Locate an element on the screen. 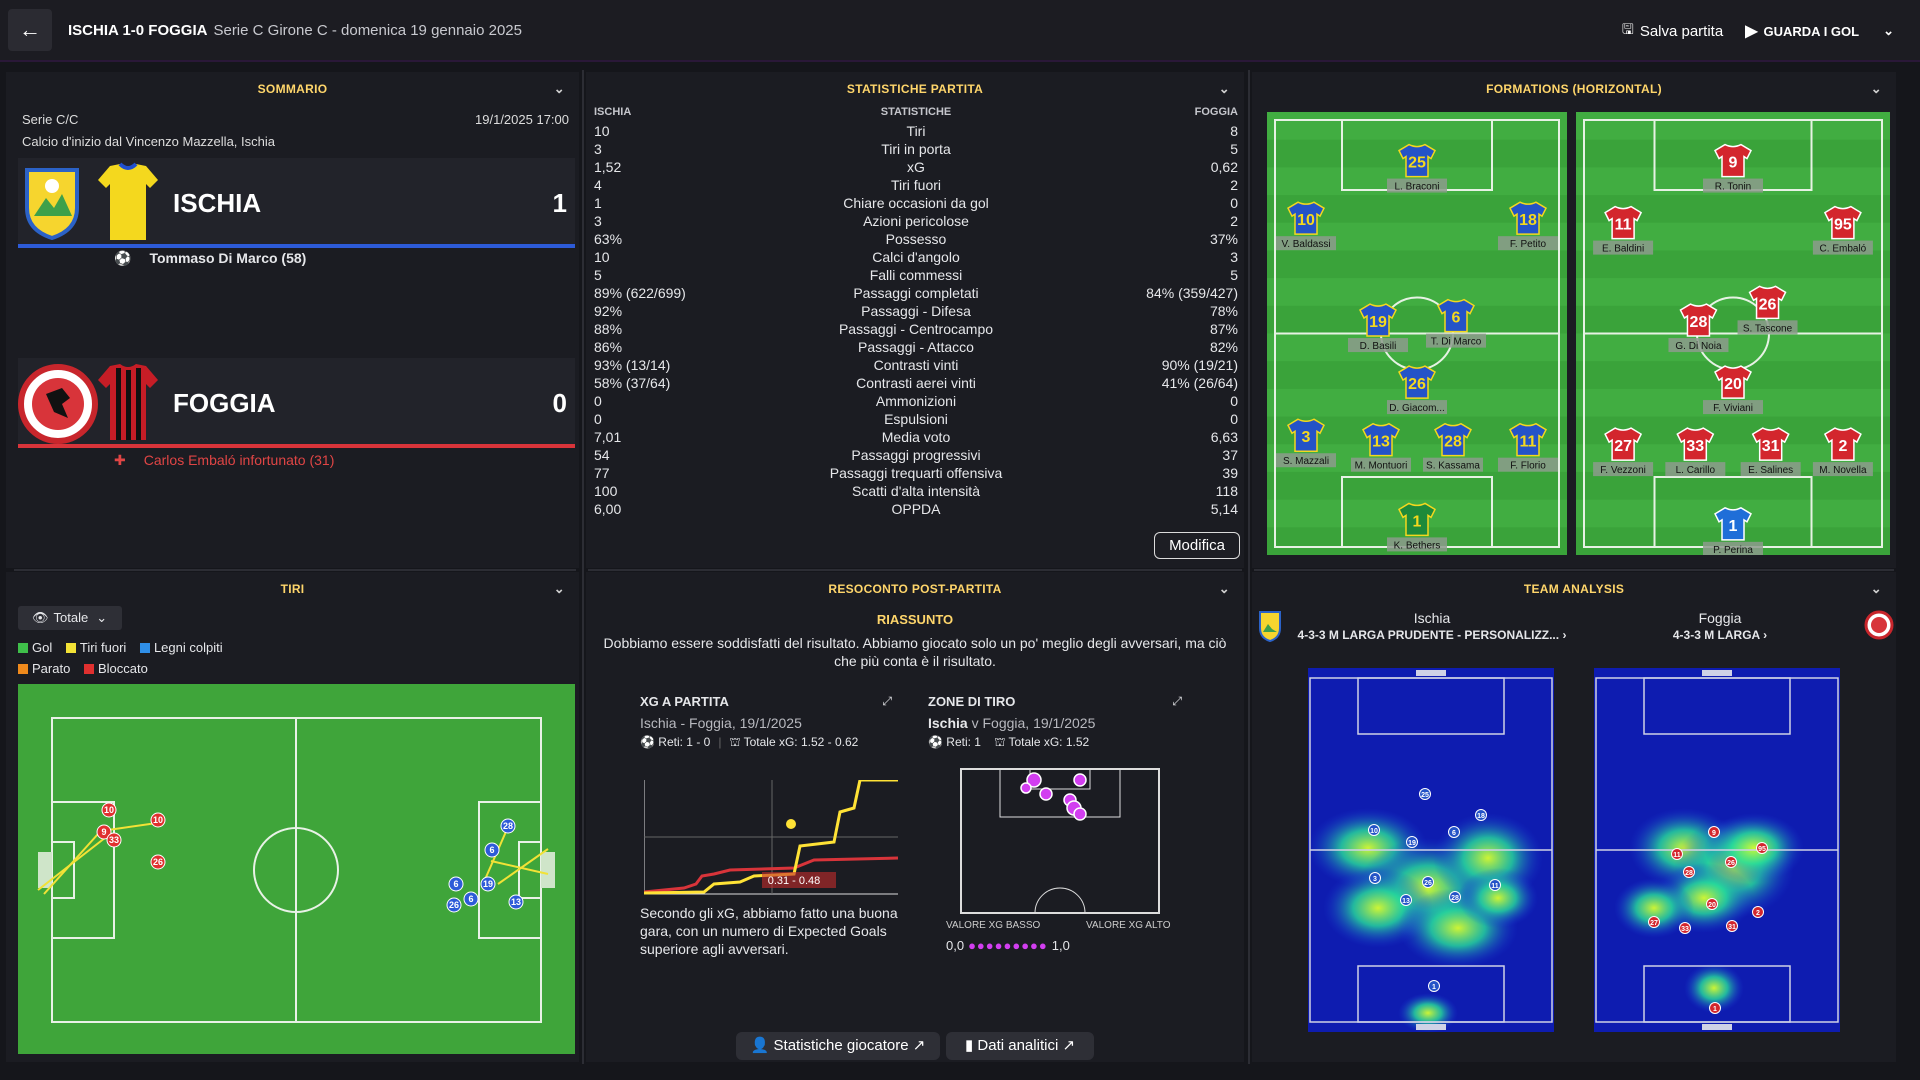 The width and height of the screenshot is (1920, 1080). player-marker: 1 K. Bethers is located at coordinates (1417, 527).